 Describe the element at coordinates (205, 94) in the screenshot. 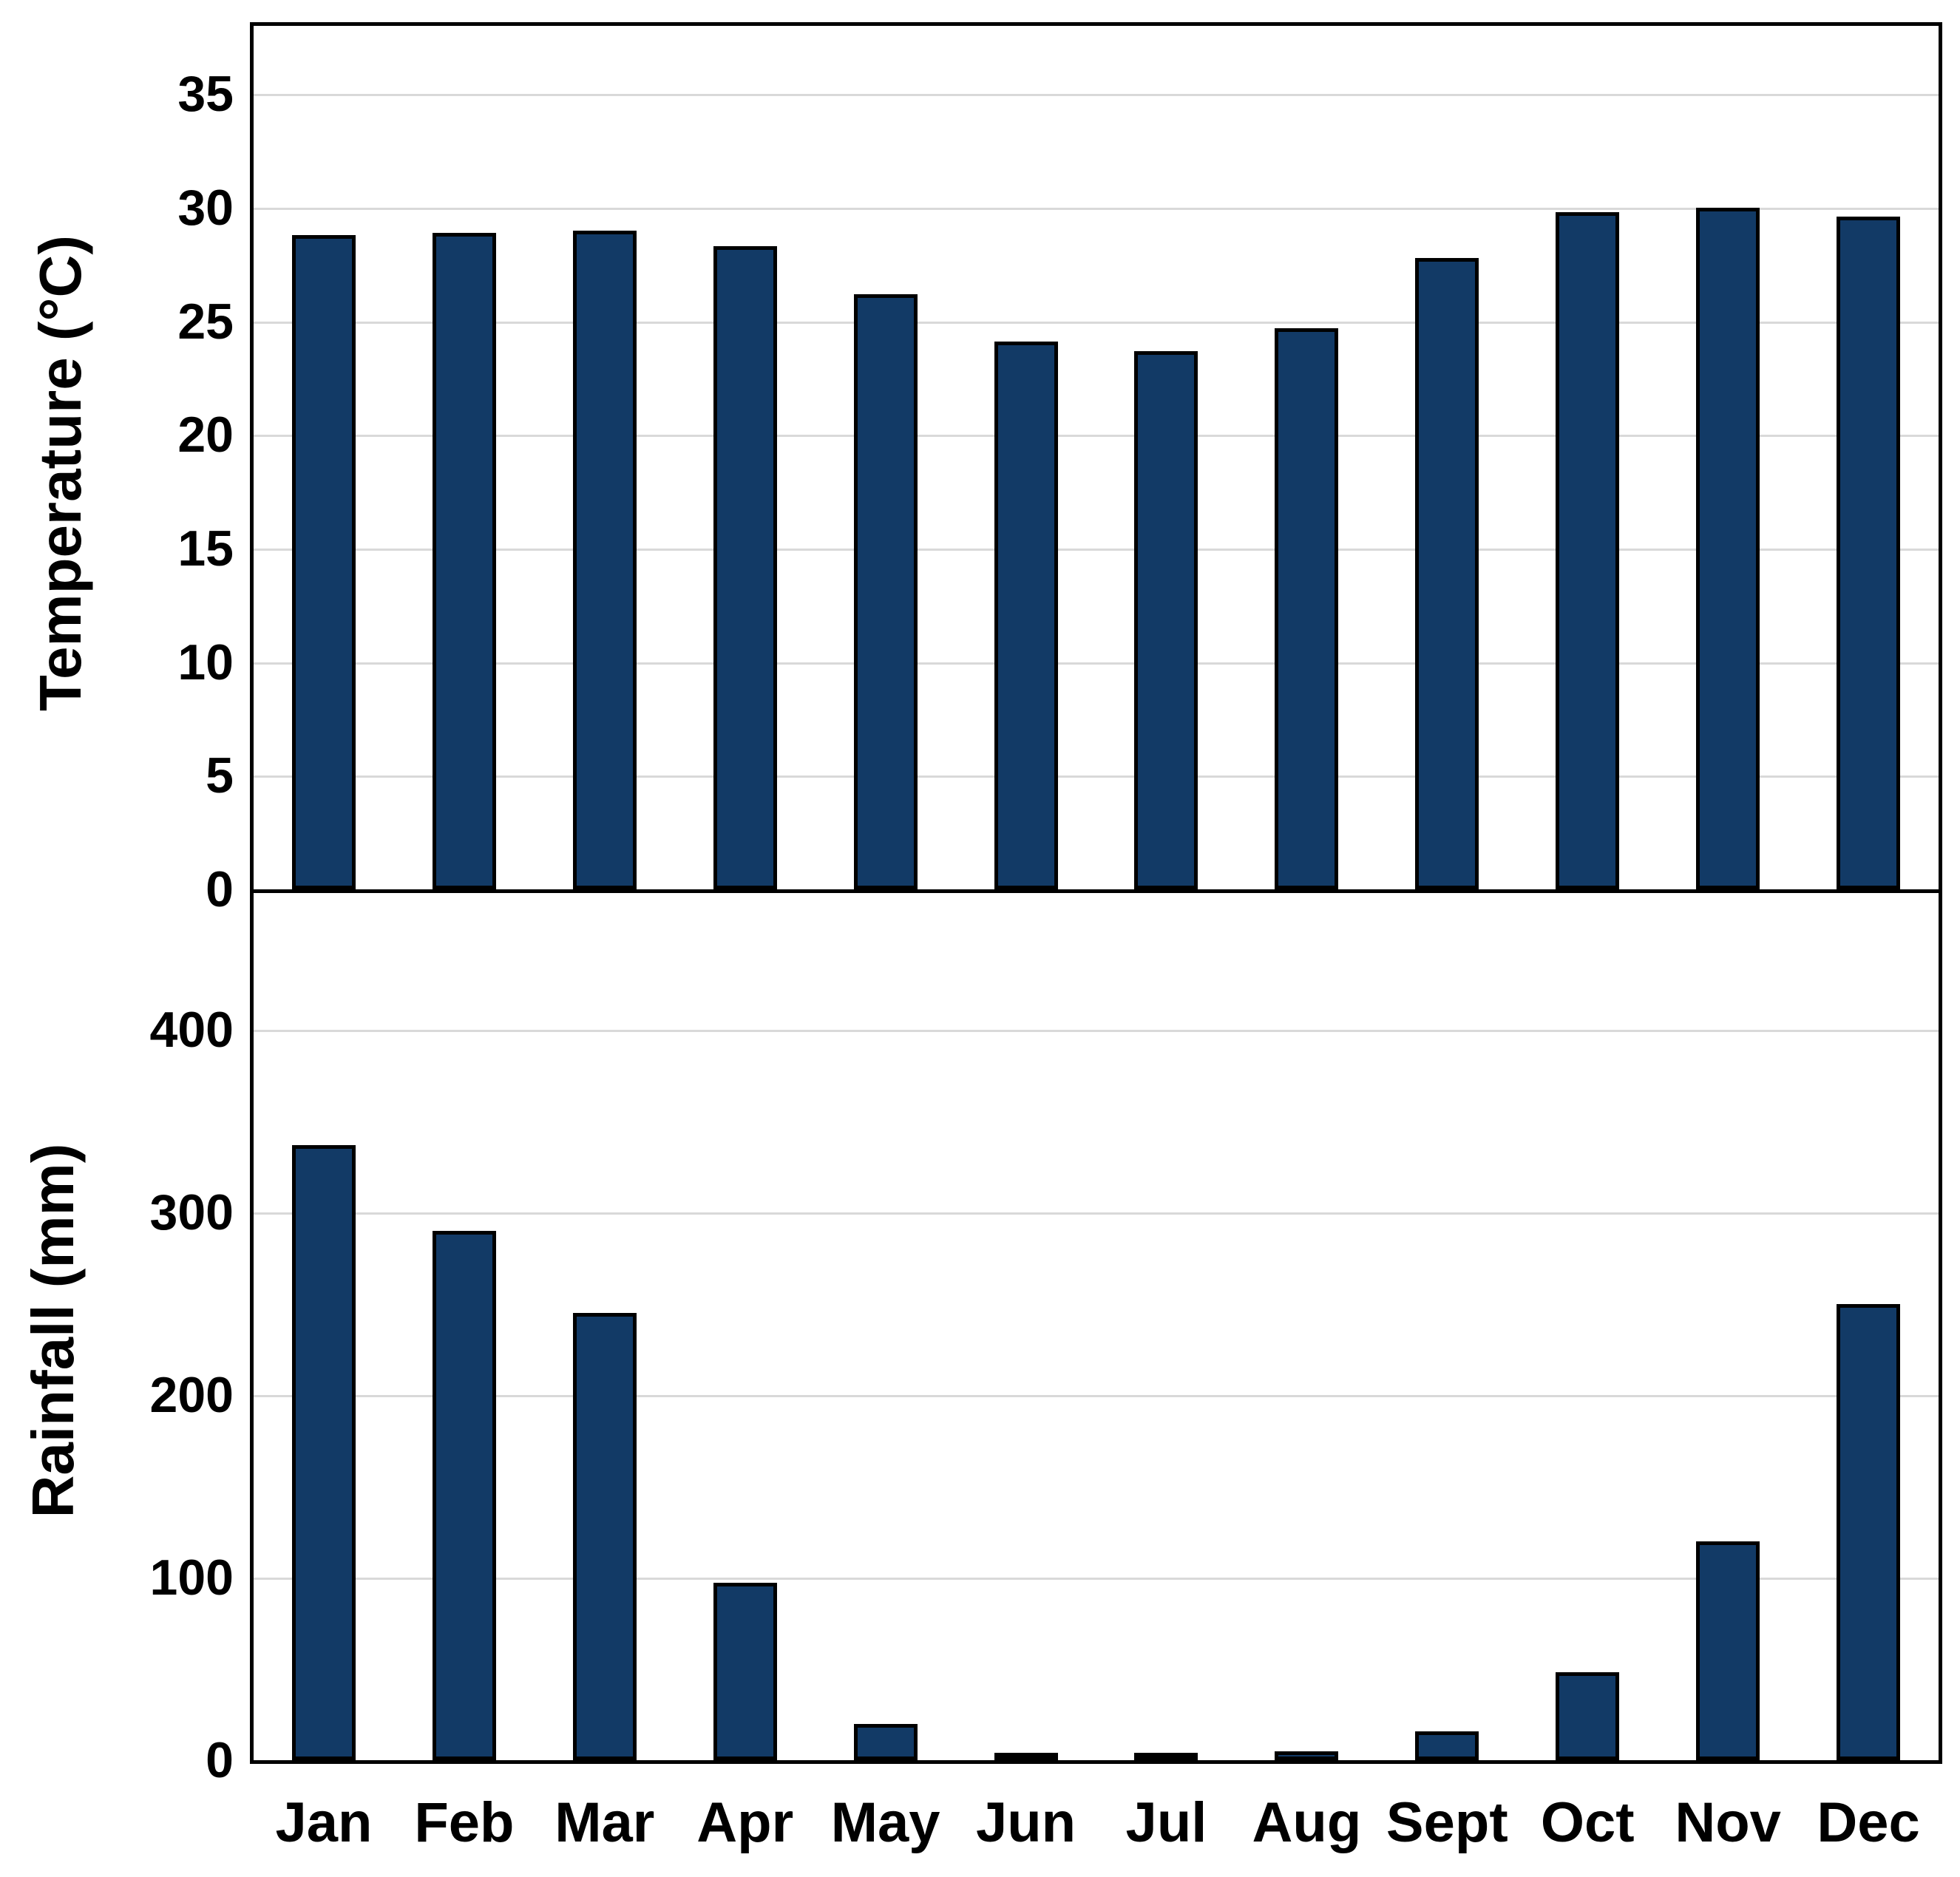

I see `ytick-label-35: 35` at that location.